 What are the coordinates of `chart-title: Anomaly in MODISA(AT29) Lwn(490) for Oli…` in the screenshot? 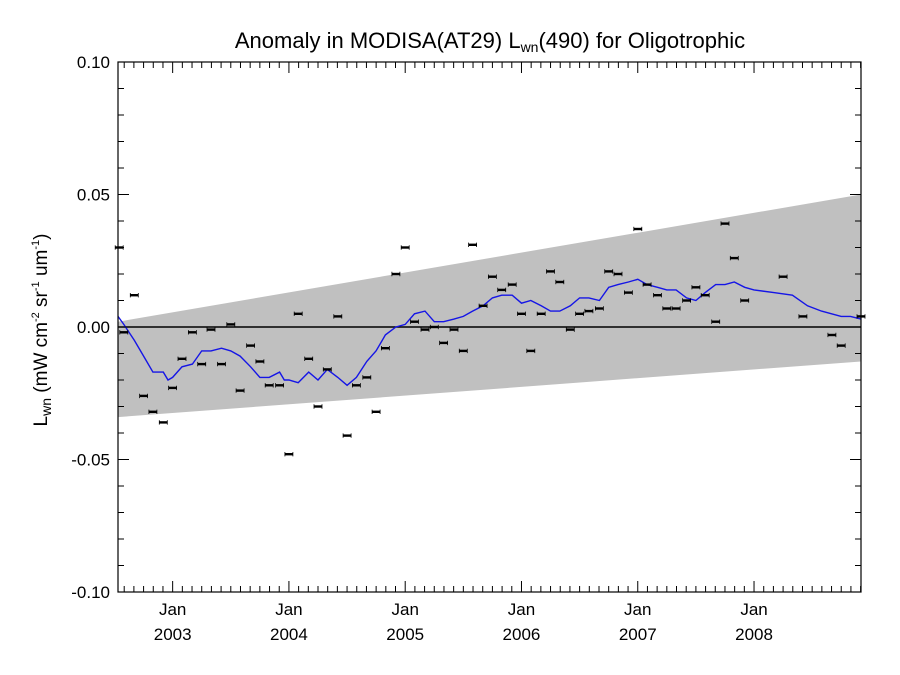 It's located at (450, 41).